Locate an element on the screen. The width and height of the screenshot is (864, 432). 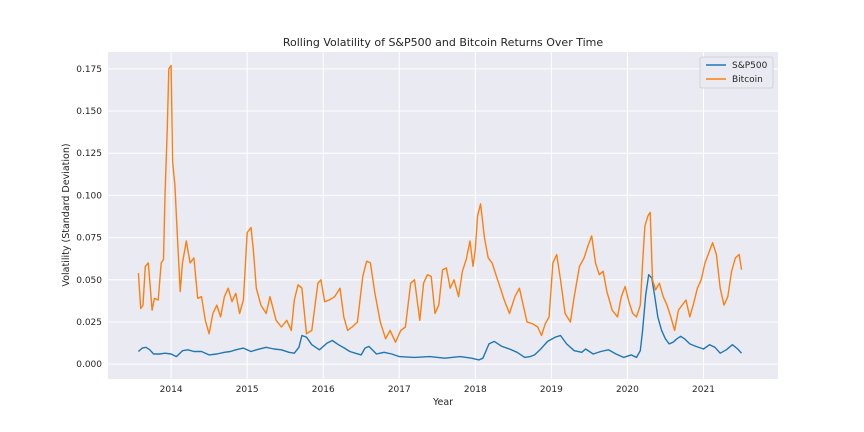
y-tick-label: 0.075 is located at coordinates (89, 239).